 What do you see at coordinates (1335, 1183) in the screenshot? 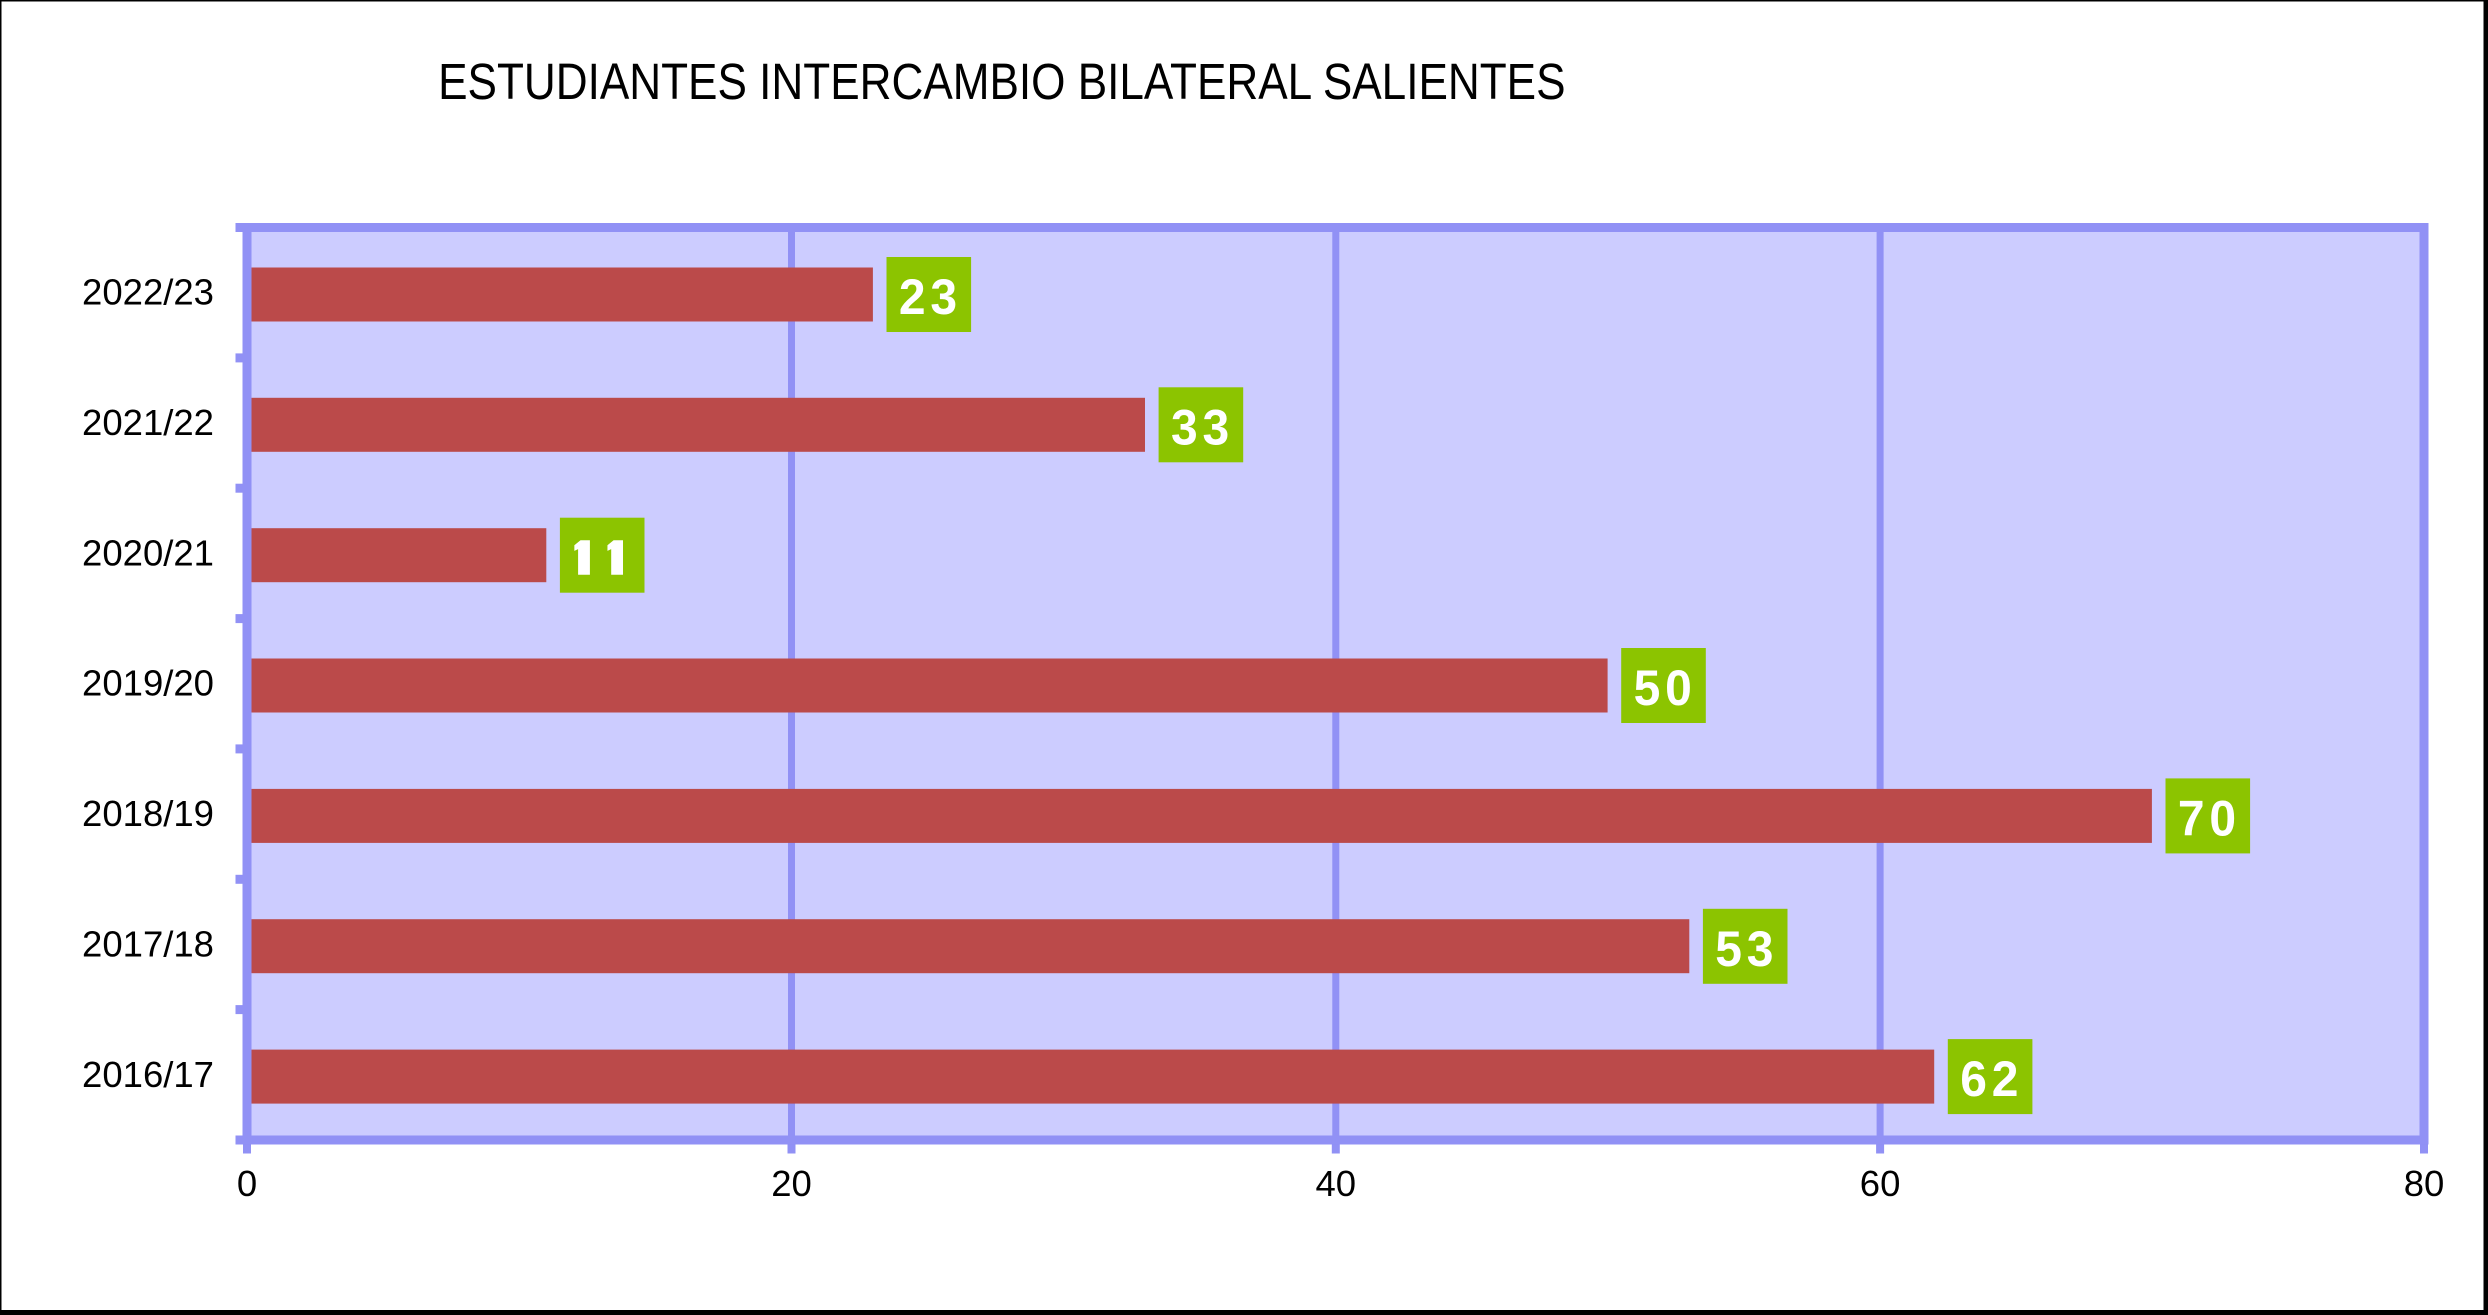
I see `svg-text: 40` at bounding box center [1335, 1183].